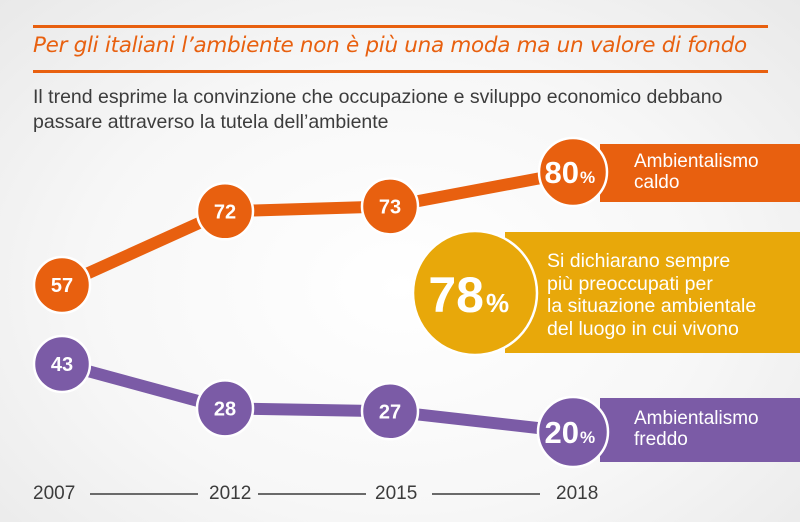 The image size is (800, 522). Describe the element at coordinates (661, 439) in the screenshot. I see `legend-freddo-line2: freddo` at that location.